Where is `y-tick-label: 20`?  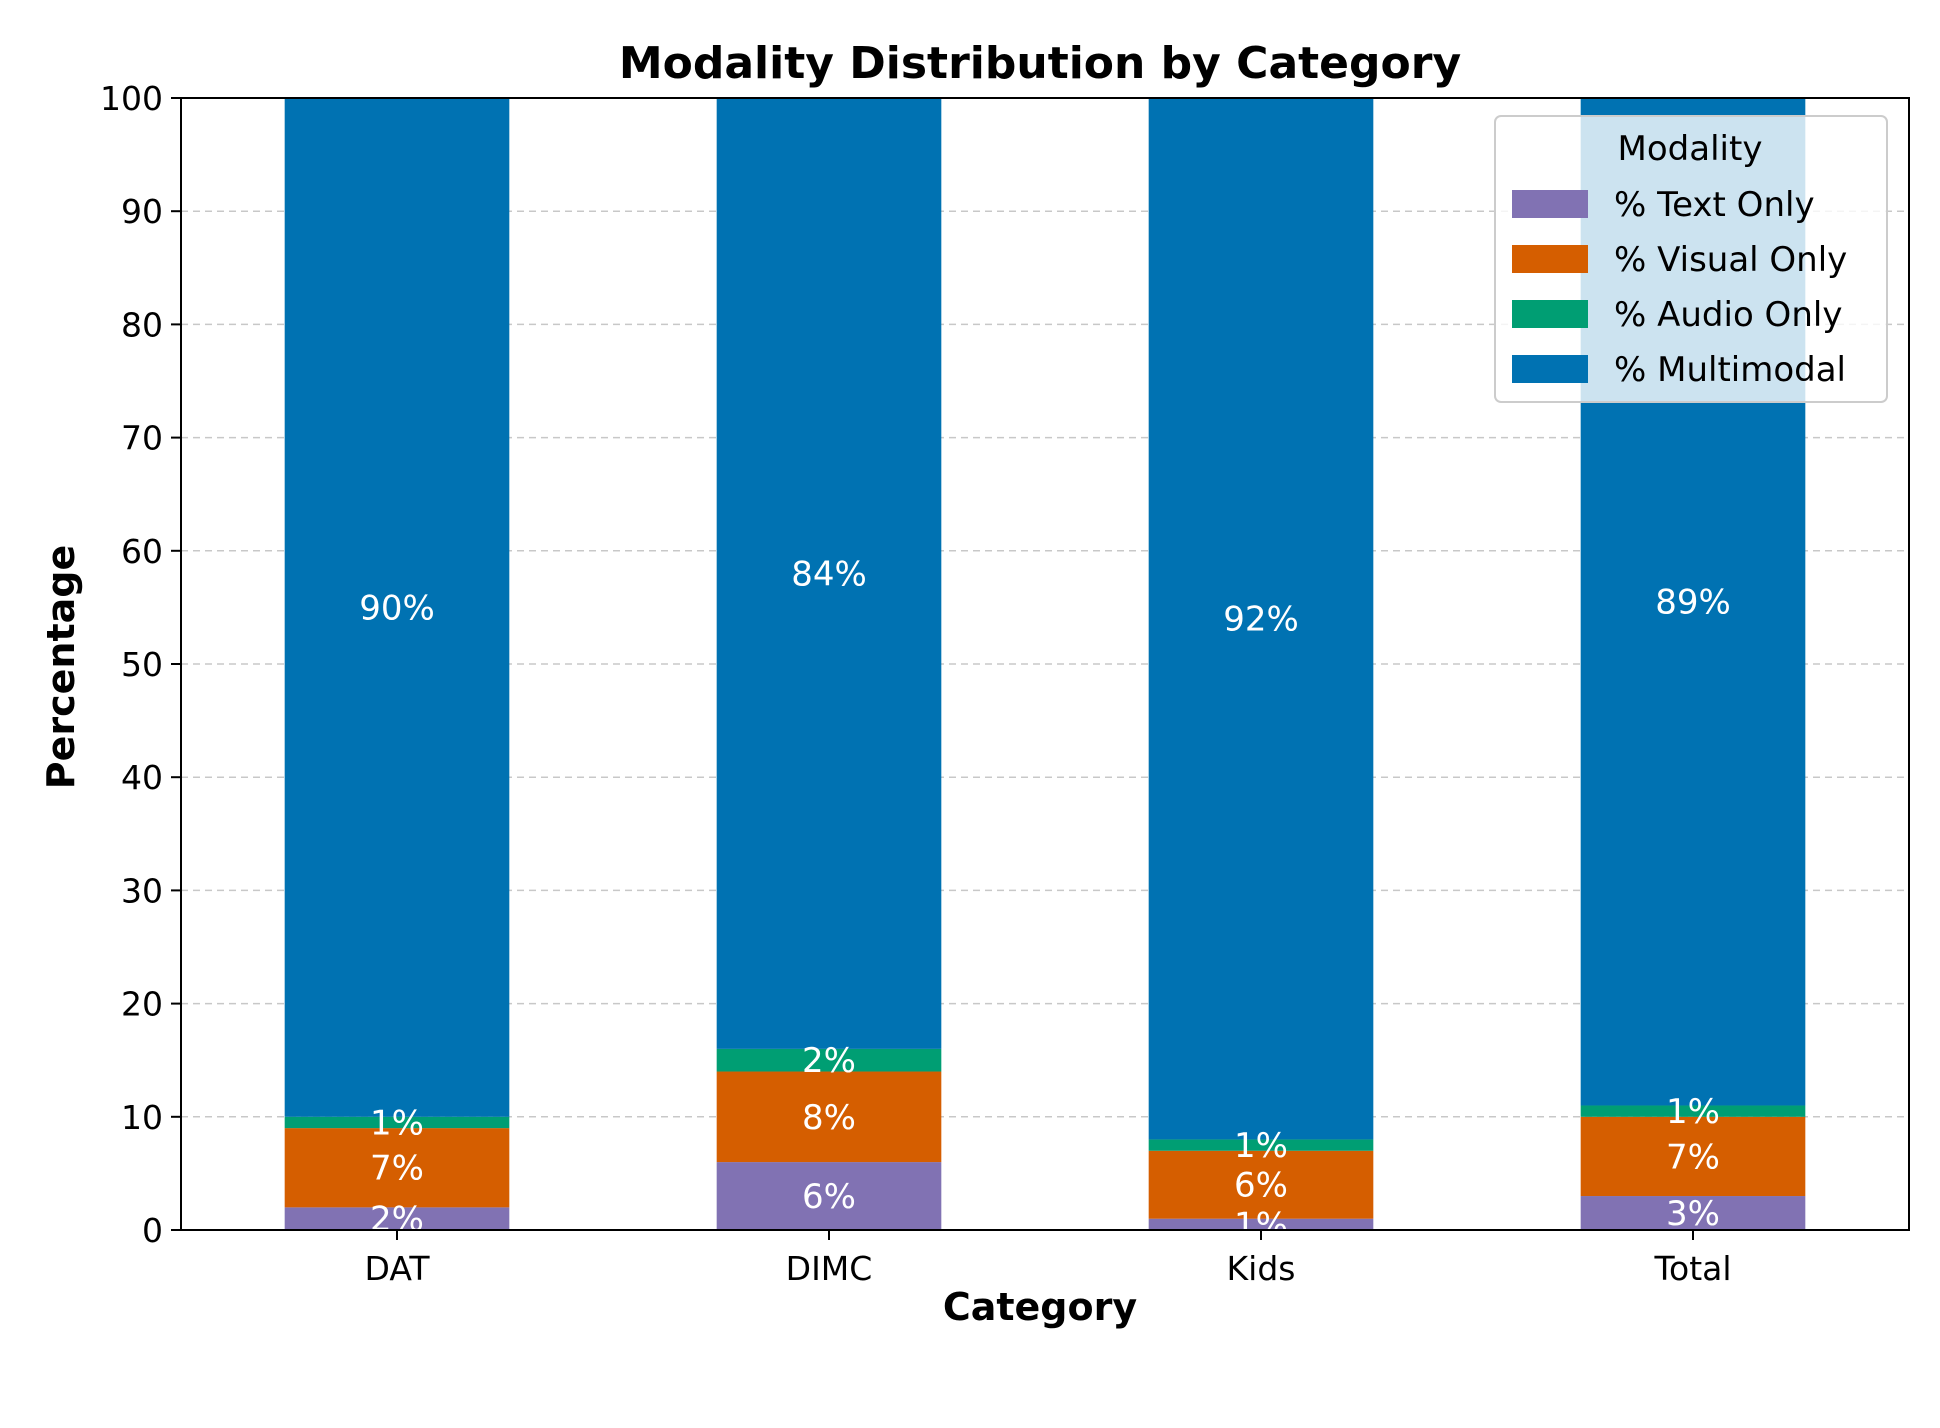 y-tick-label: 20 is located at coordinates (142, 1004).